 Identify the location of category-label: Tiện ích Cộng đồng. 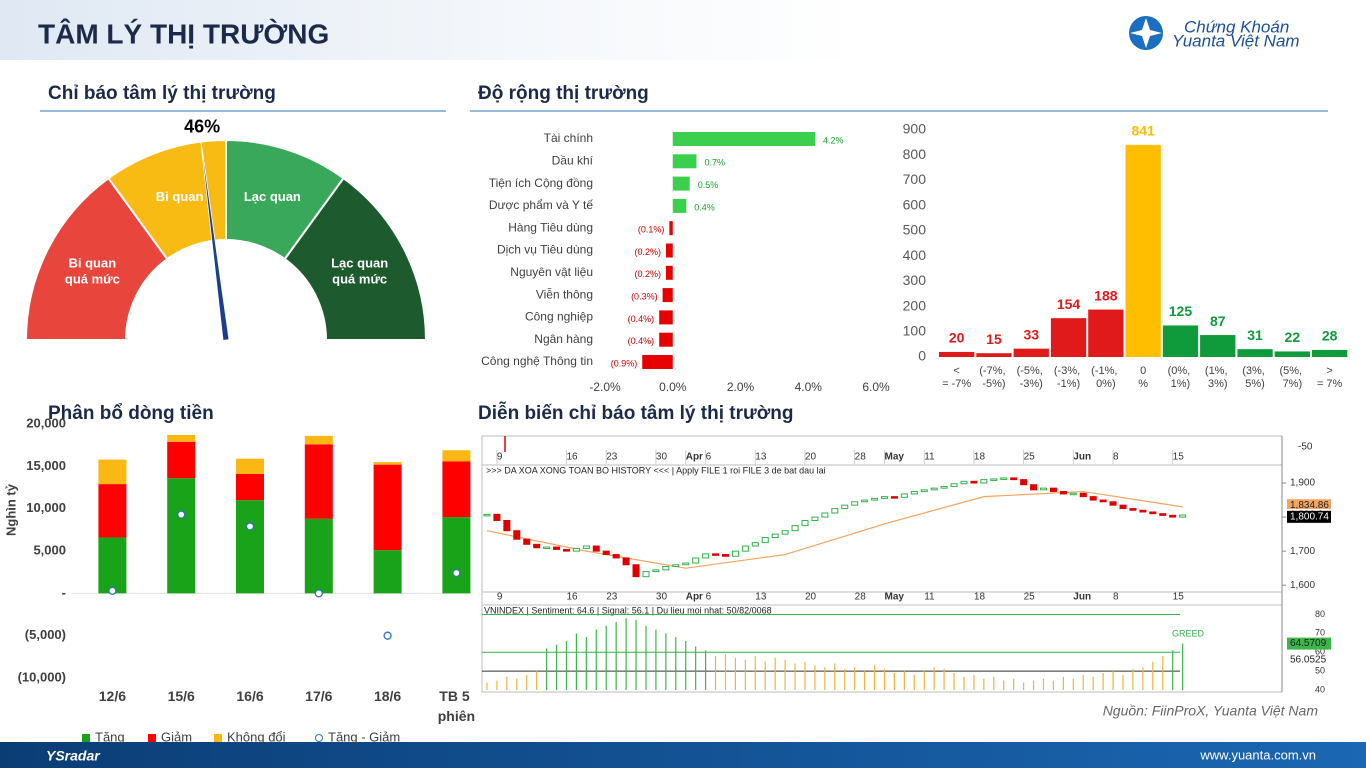
(541, 183).